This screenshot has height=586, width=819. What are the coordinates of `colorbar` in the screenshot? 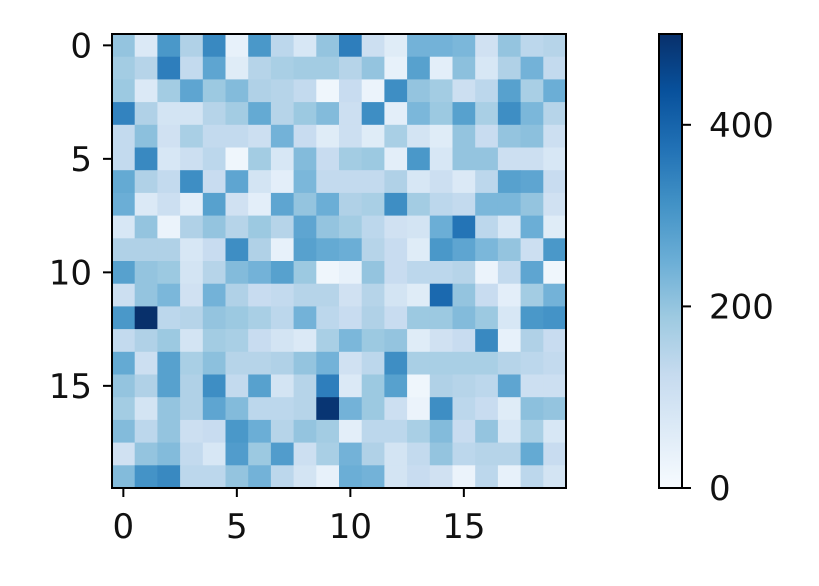 It's located at (670, 261).